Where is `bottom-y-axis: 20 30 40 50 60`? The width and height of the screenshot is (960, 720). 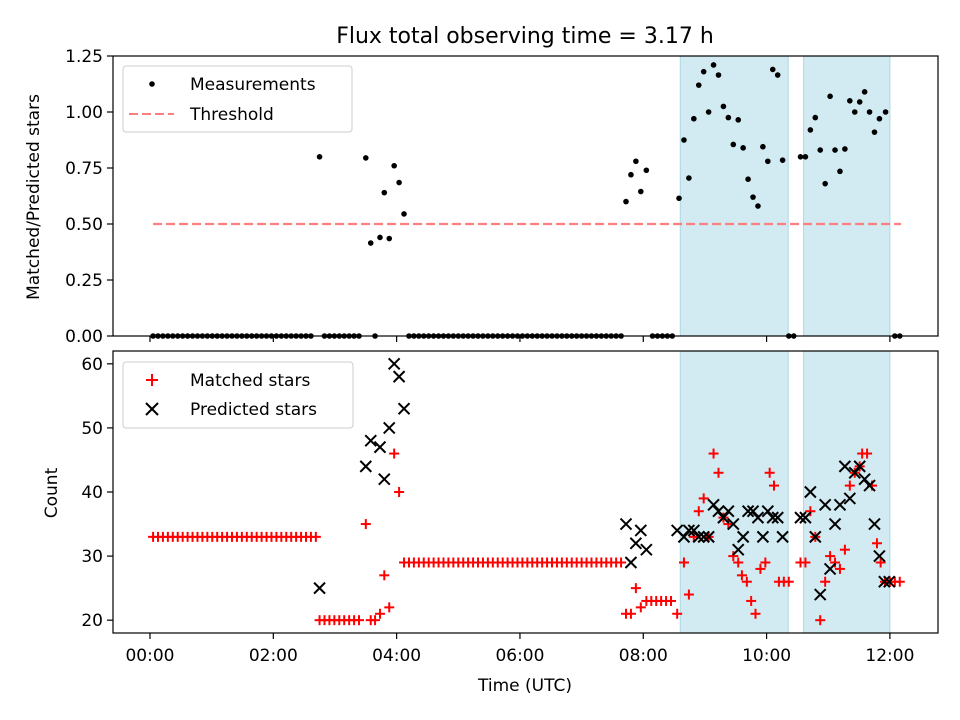 bottom-y-axis: 20 30 40 50 60 is located at coordinates (97, 493).